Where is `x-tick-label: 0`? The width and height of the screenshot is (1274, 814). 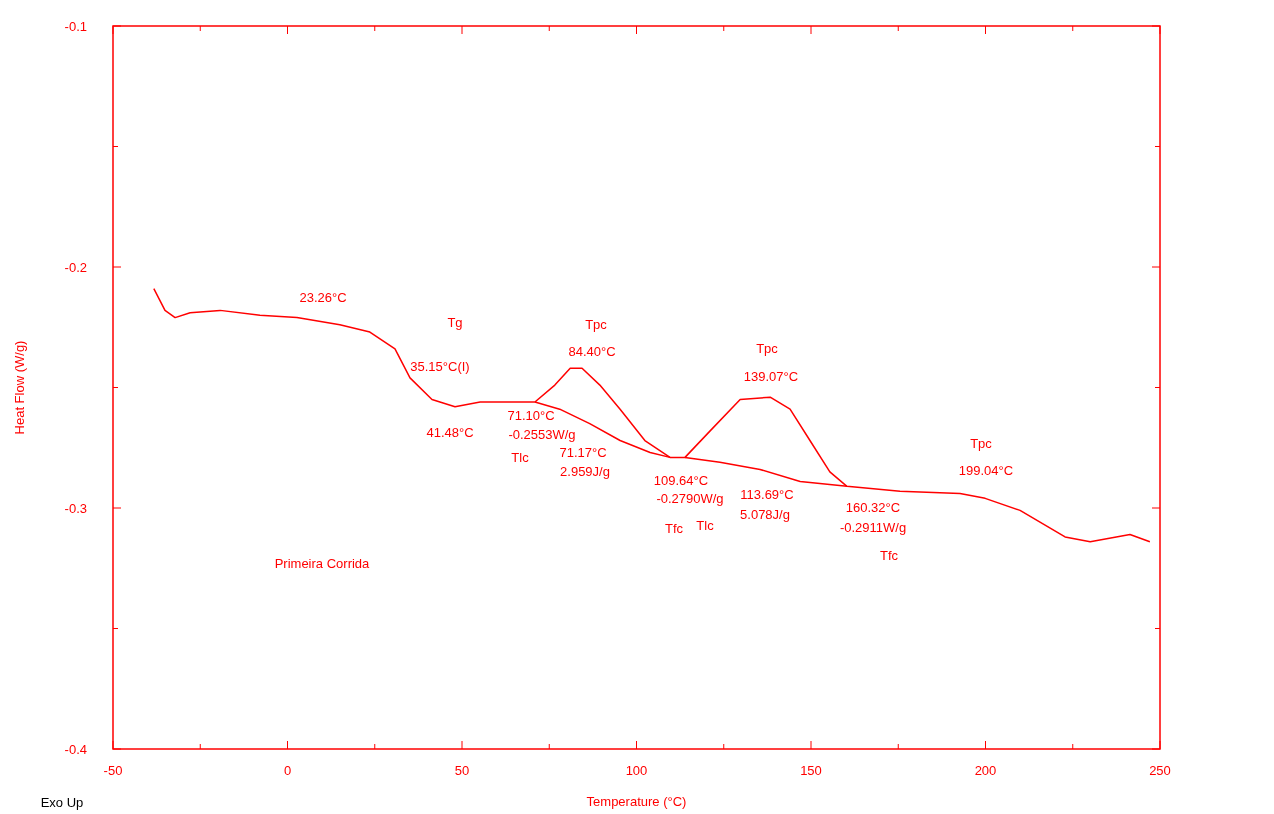
x-tick-label: 0 is located at coordinates (287, 770).